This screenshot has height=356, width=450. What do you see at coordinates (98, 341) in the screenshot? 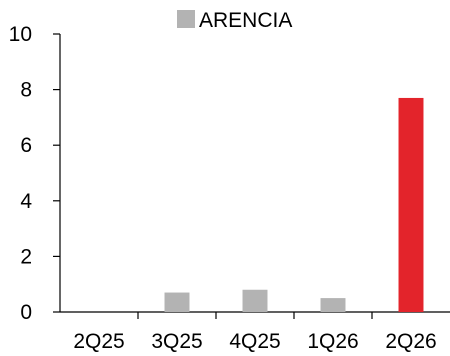
I see `x-tick-label: 2Q25` at bounding box center [98, 341].